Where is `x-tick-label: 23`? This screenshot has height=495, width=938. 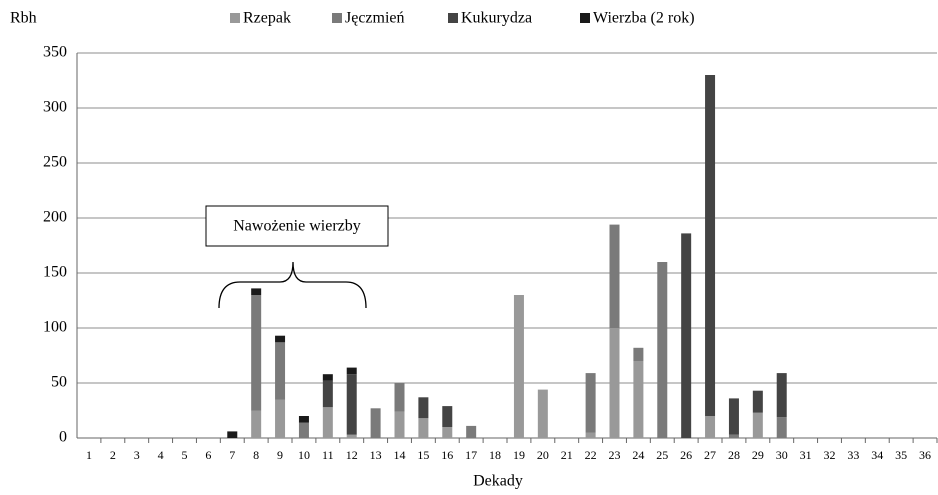
x-tick-label: 23 is located at coordinates (615, 455).